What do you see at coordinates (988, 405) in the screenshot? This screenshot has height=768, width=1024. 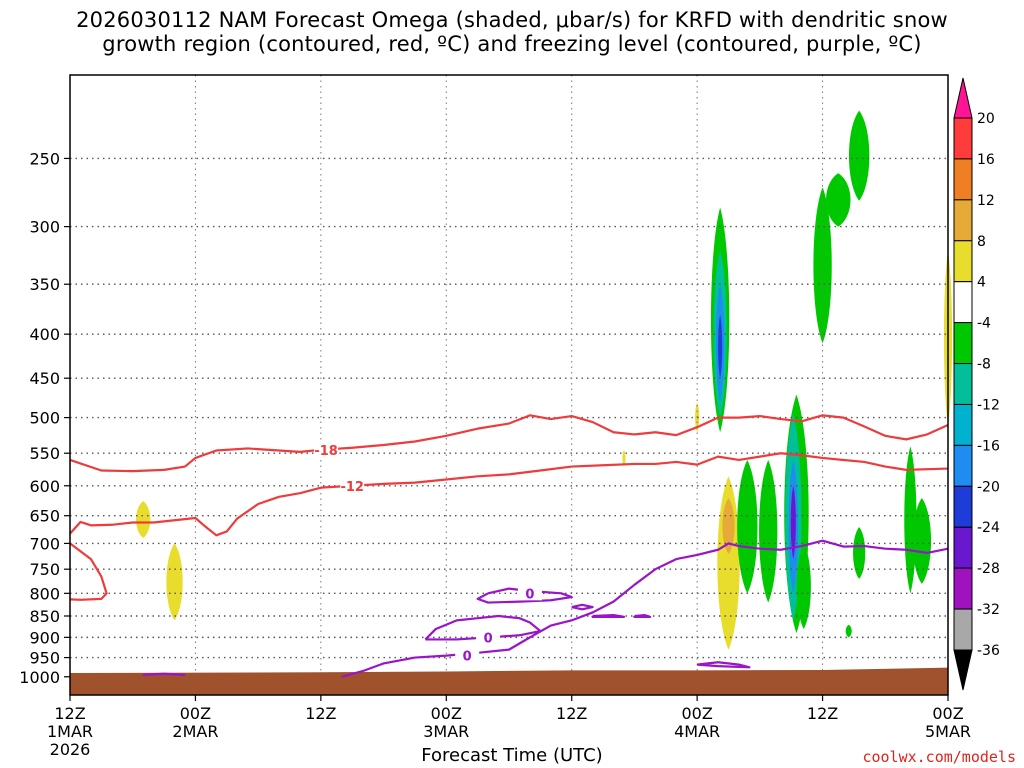 I see `colorbar-label-7: -12` at bounding box center [988, 405].